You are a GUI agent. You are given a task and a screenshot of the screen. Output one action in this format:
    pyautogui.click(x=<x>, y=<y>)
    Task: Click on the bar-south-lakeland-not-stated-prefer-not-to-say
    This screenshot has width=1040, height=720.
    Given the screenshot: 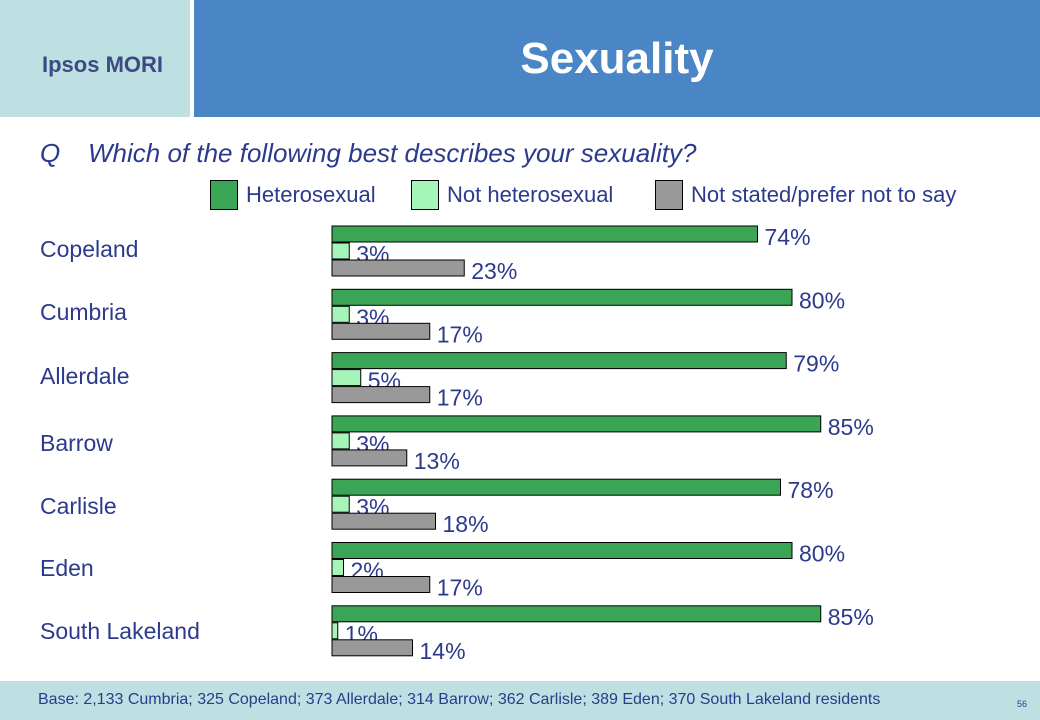 What is the action you would take?
    pyautogui.click(x=372, y=648)
    